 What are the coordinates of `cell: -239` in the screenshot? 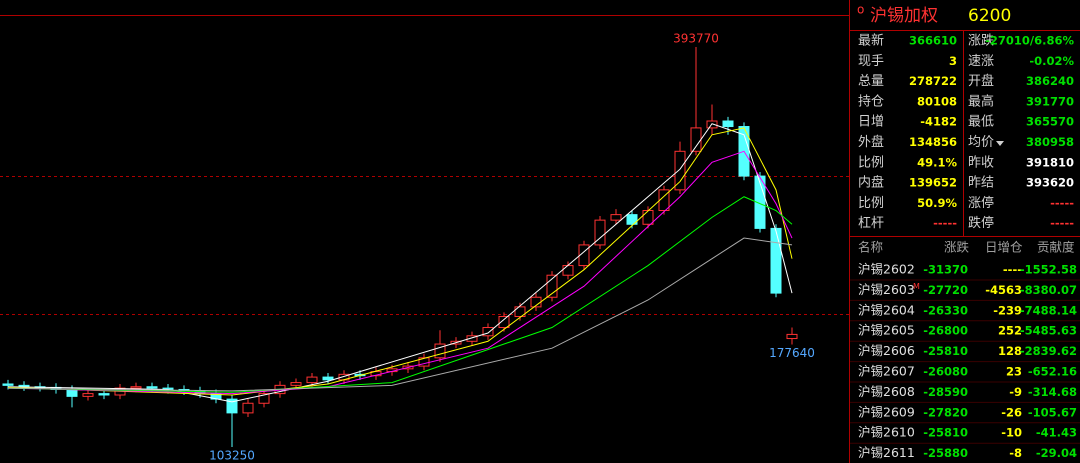 It's located at (1007, 310).